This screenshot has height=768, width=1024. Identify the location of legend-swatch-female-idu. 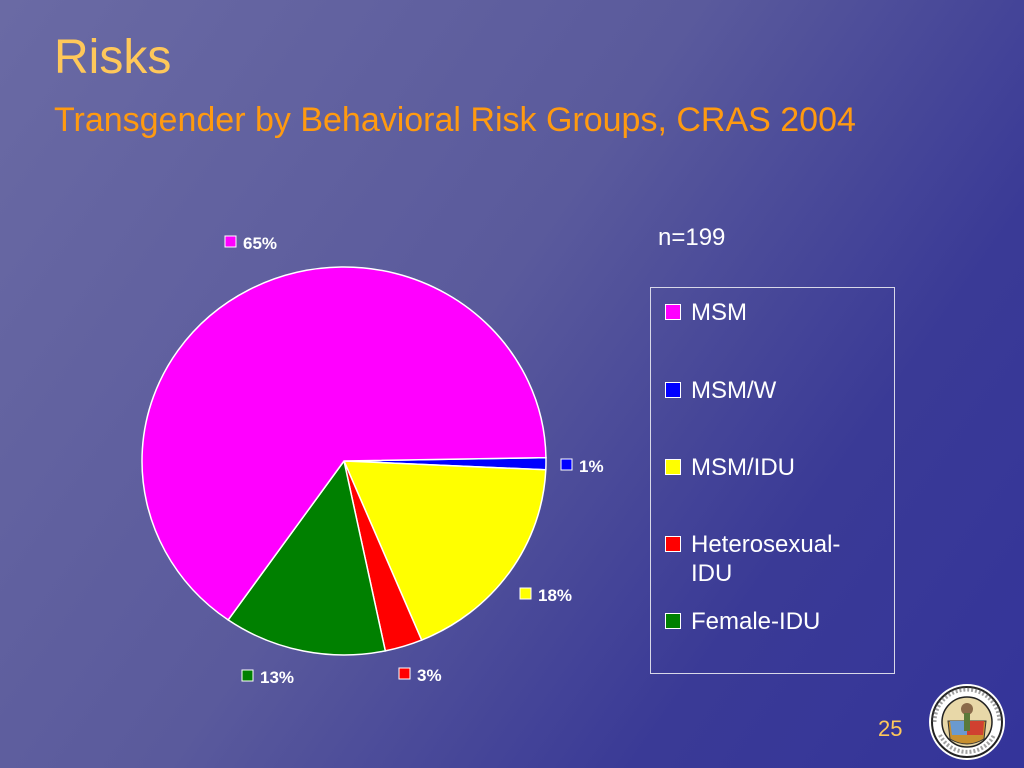
(673, 621).